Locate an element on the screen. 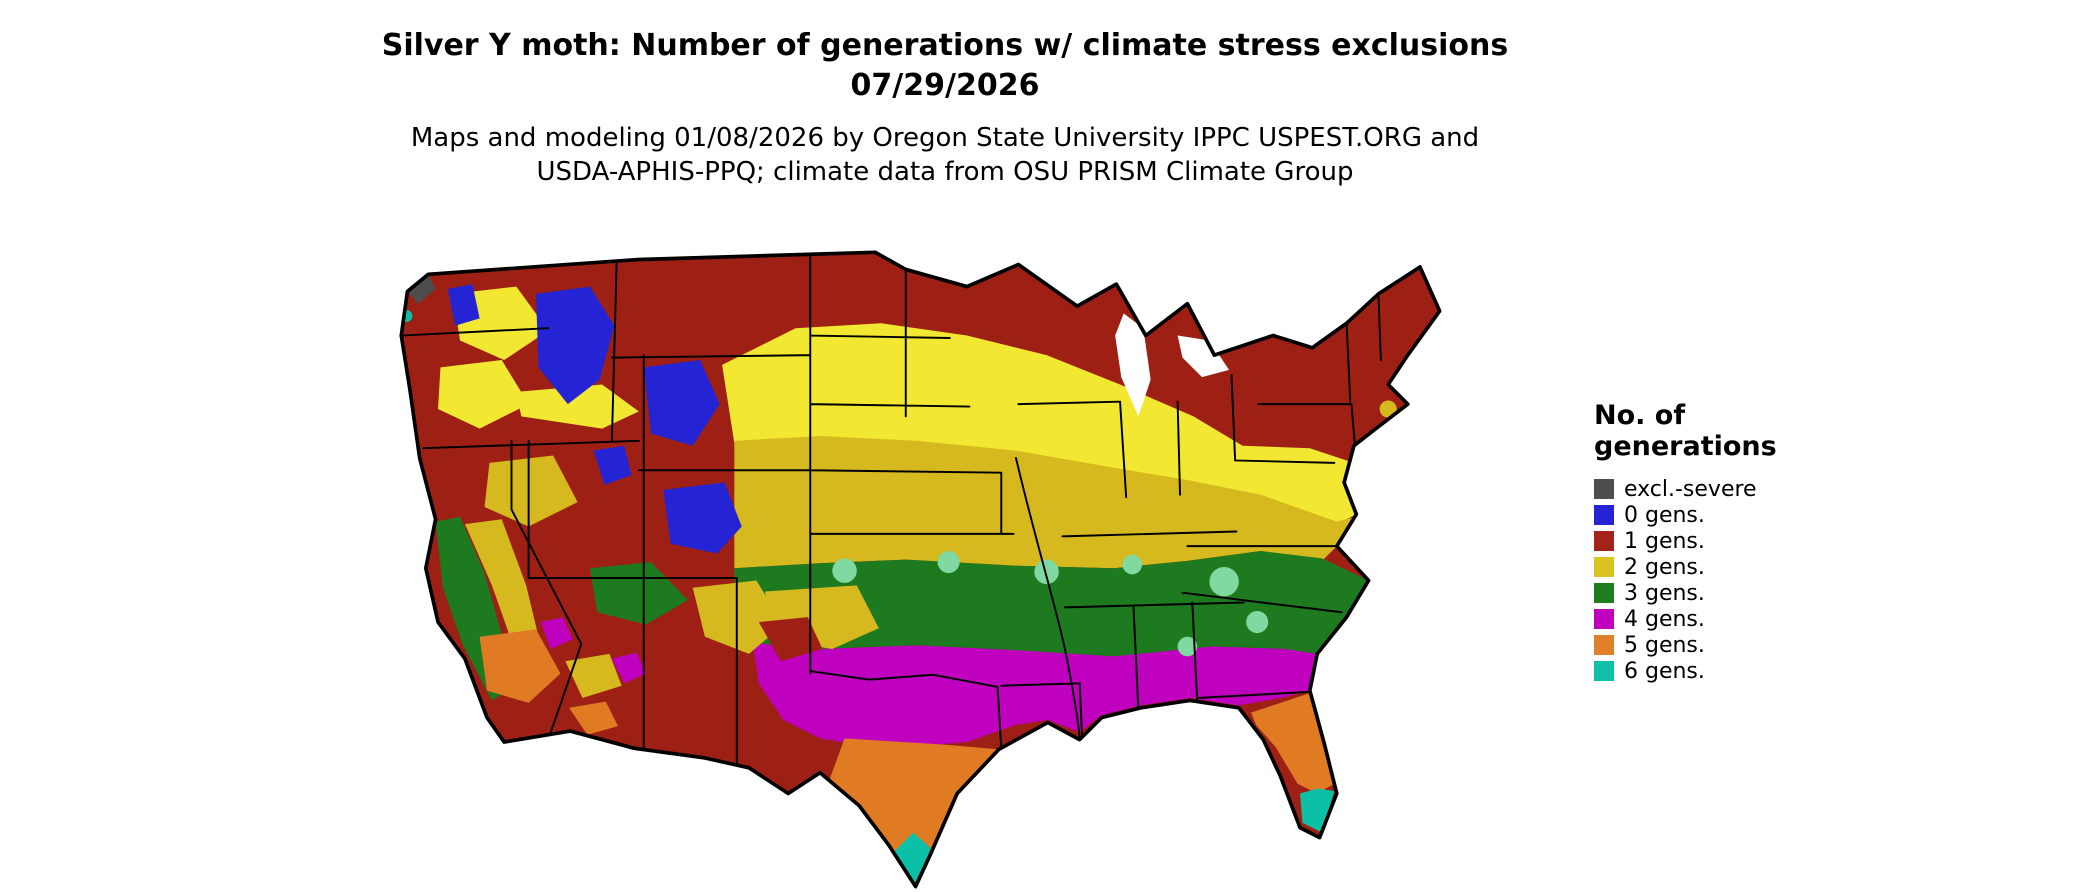 The height and width of the screenshot is (892, 2100). legend-item: 0 gens. is located at coordinates (1685, 515).